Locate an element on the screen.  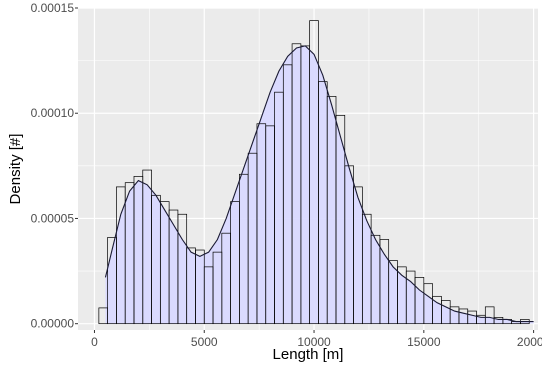
y-axis-title: Density [#] is located at coordinates (15, 169).